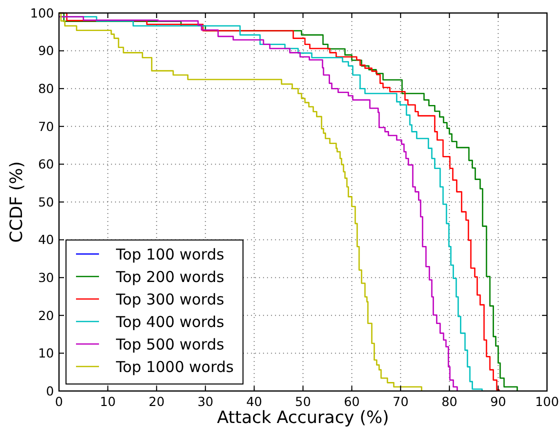  I want to click on y-tick-label: 10, so click(46, 353).